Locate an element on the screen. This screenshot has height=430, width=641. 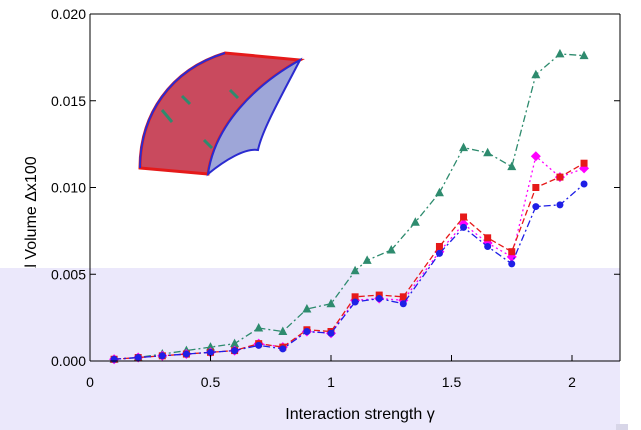
inset-slab-diagram is located at coordinates (221, 114).